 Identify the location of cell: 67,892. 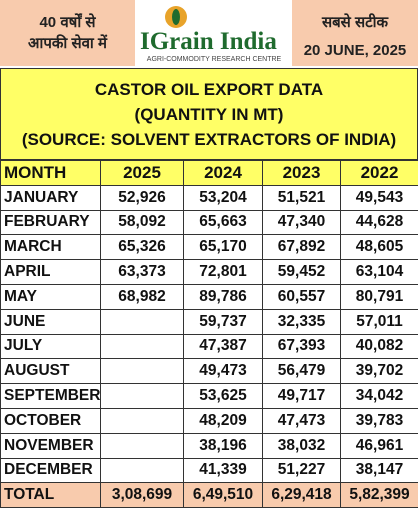
(301, 247).